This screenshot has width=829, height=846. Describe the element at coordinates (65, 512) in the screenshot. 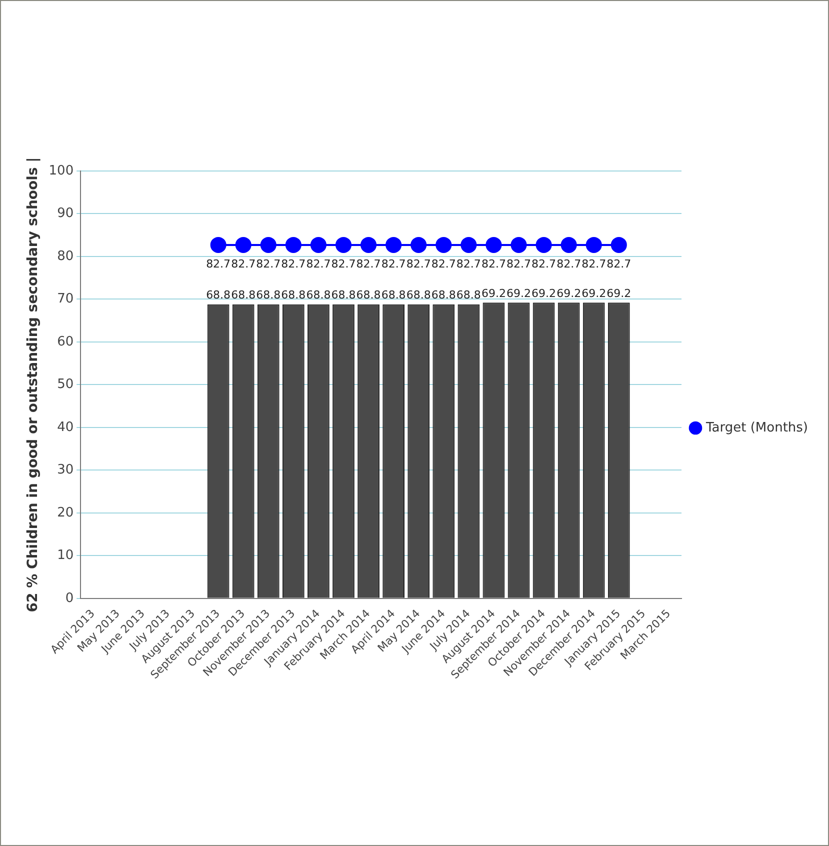

I see `y-tick-label: 20` at that location.